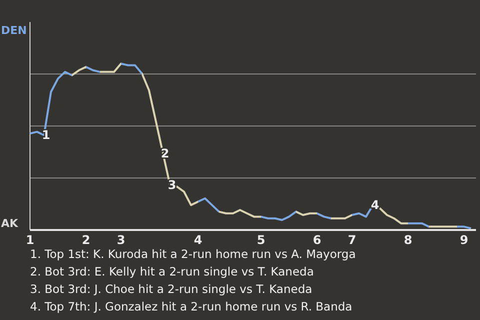 The height and width of the screenshot is (320, 480). What do you see at coordinates (14, 30) in the screenshot?
I see `text: DEN` at bounding box center [14, 30].